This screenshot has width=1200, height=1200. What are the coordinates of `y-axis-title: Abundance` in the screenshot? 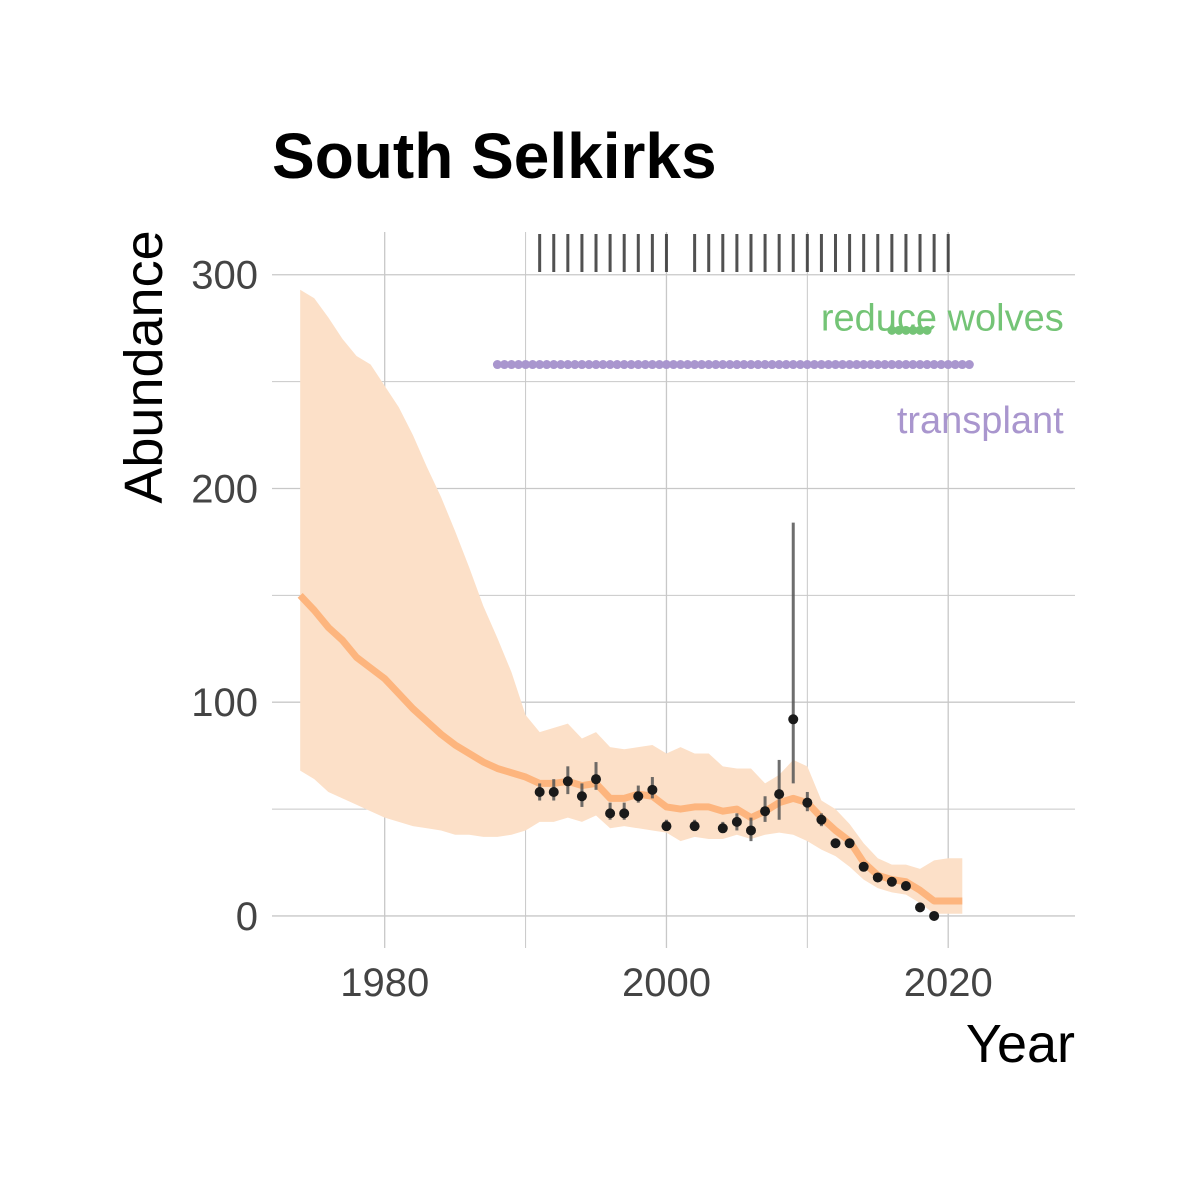 It's located at (144, 366).